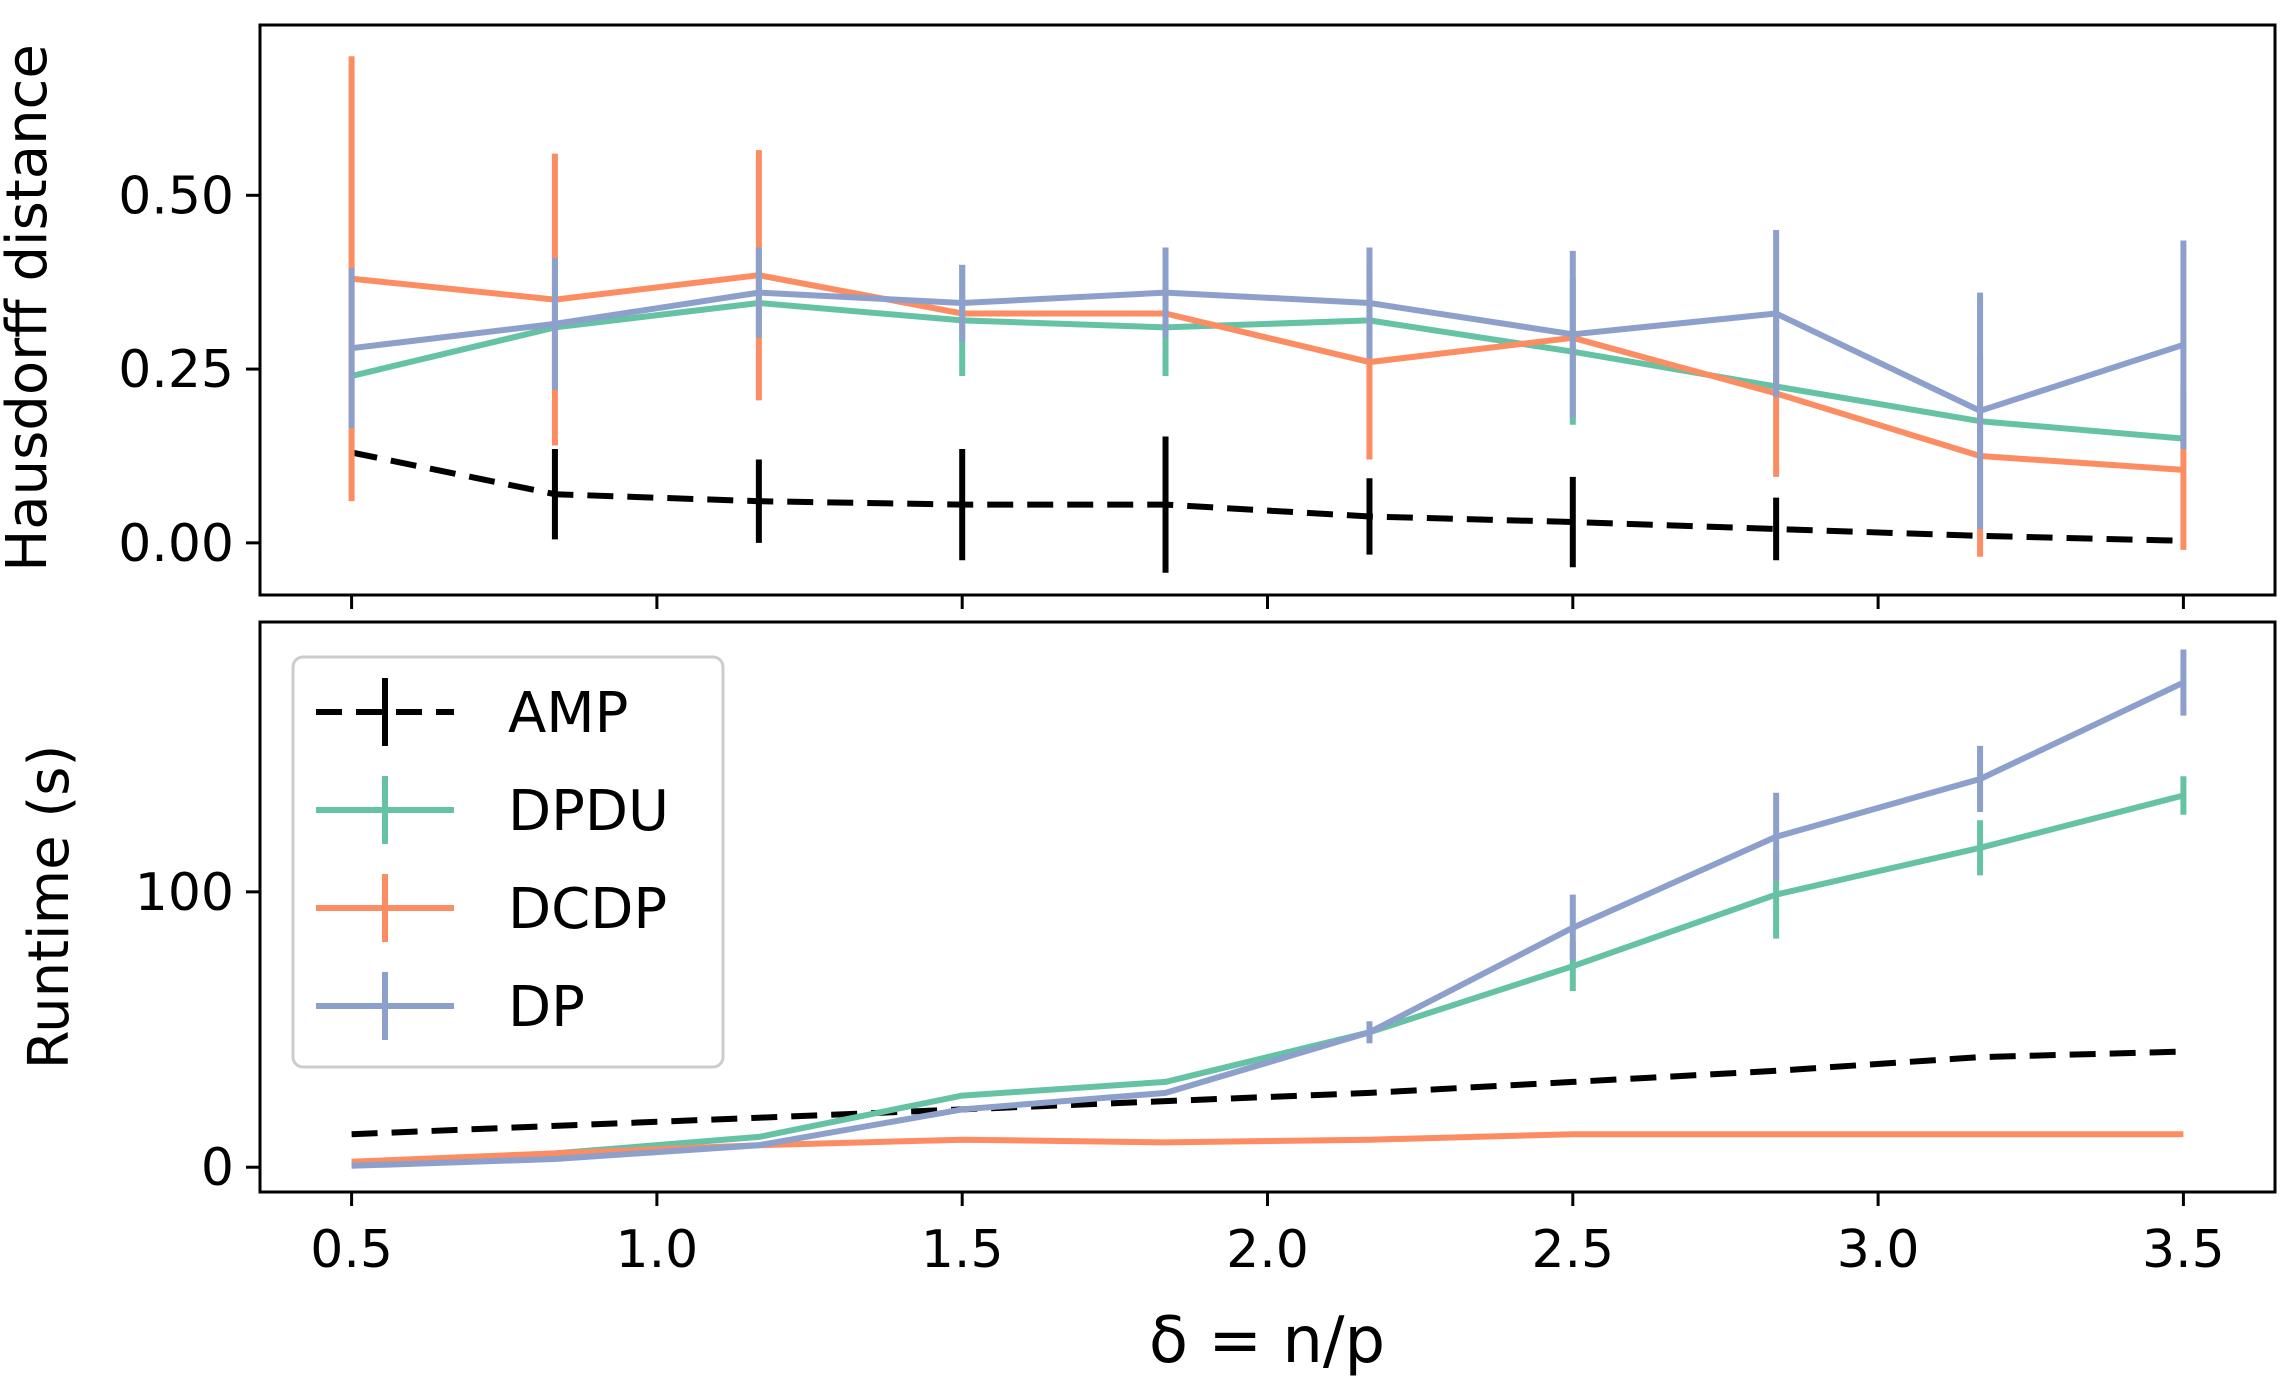 The width and height of the screenshot is (2280, 1383). Describe the element at coordinates (1267, 1093) in the screenshot. I see `runtime-series-amp-line` at that location.